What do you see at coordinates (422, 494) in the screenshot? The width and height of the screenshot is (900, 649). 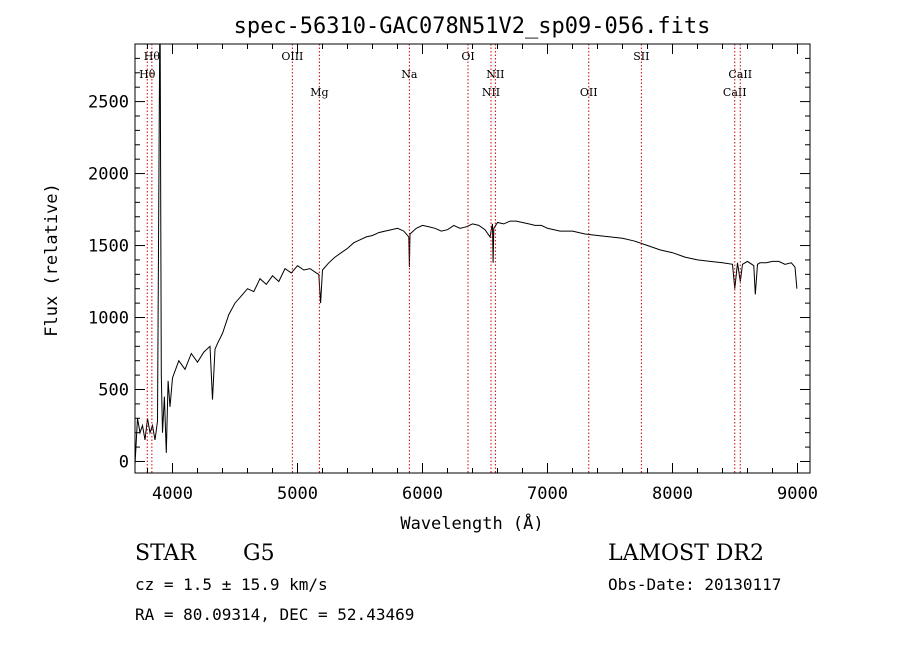 I see `x-tick-label: 6000` at bounding box center [422, 494].